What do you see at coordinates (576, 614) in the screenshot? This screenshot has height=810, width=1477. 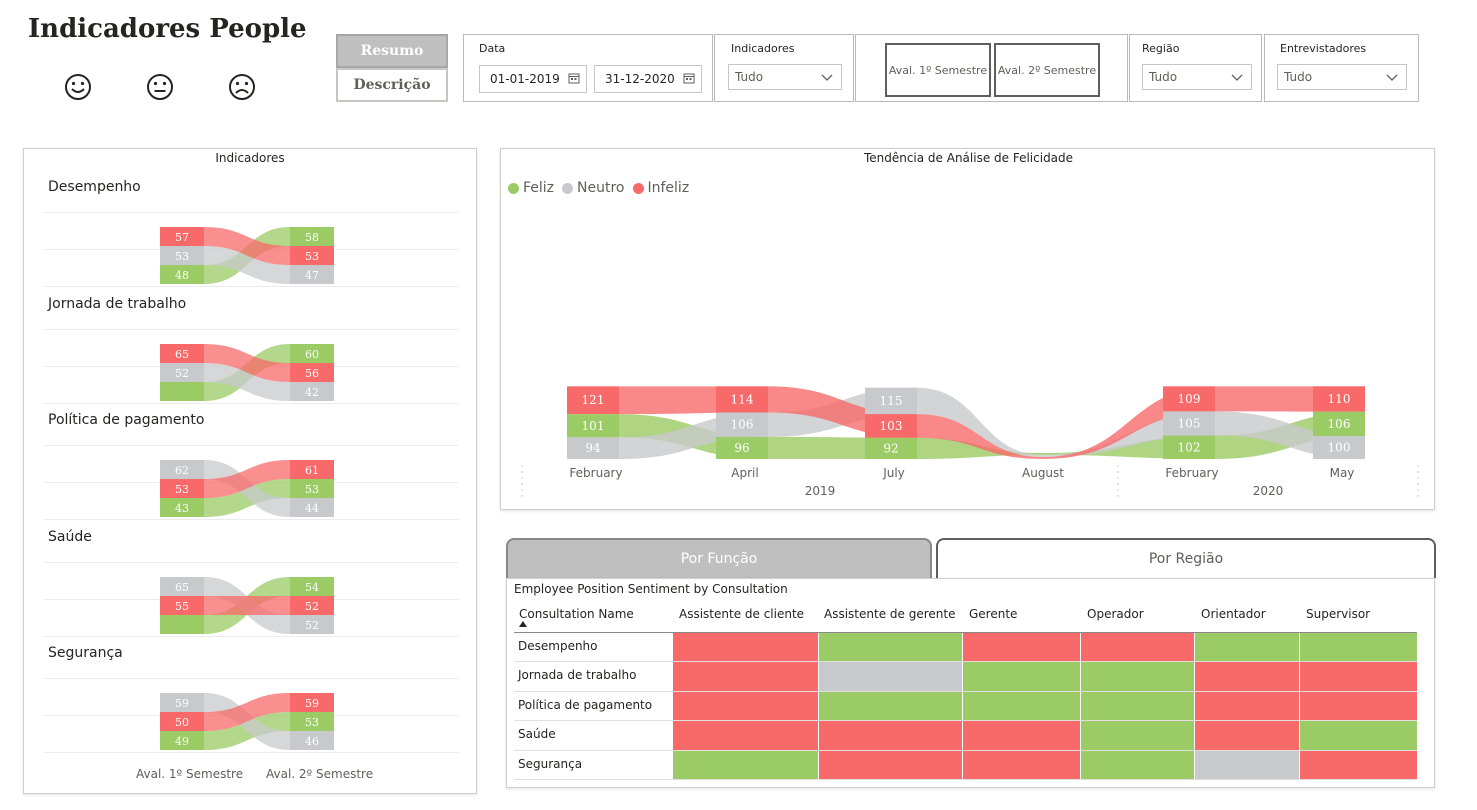 I see `matrix-row-header: Consultation Name` at bounding box center [576, 614].